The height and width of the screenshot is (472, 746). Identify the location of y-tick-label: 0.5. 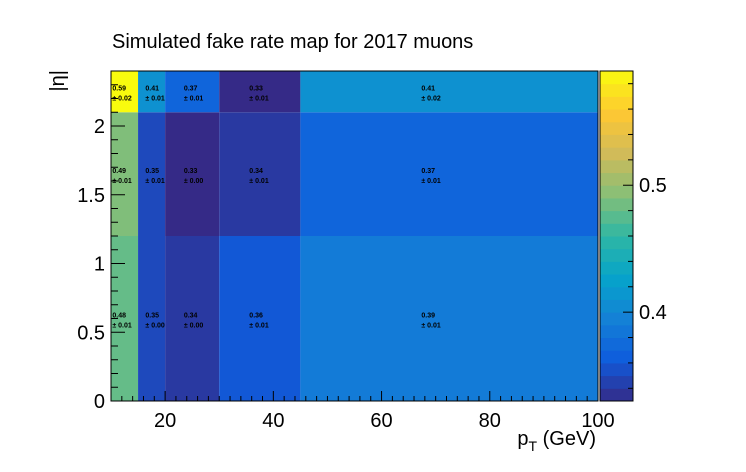
(91, 333).